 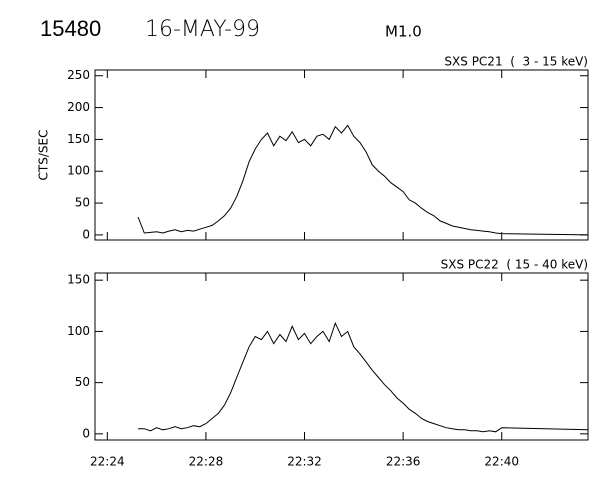 I want to click on y-tick-label: 200, so click(x=78, y=107).